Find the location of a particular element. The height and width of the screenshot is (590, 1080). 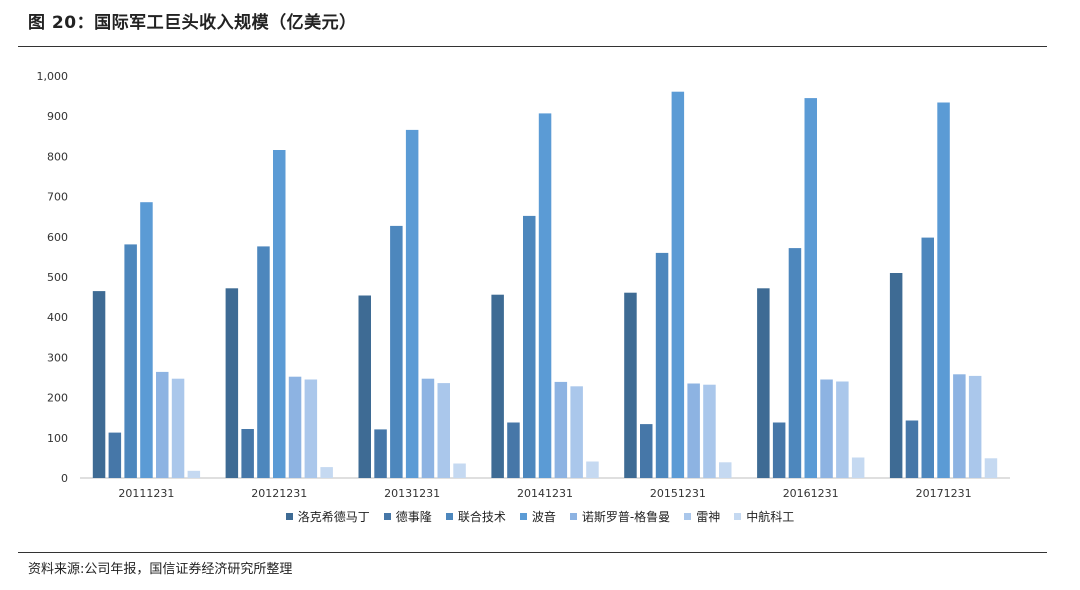

legend-item: 联合技术 is located at coordinates (475, 516).